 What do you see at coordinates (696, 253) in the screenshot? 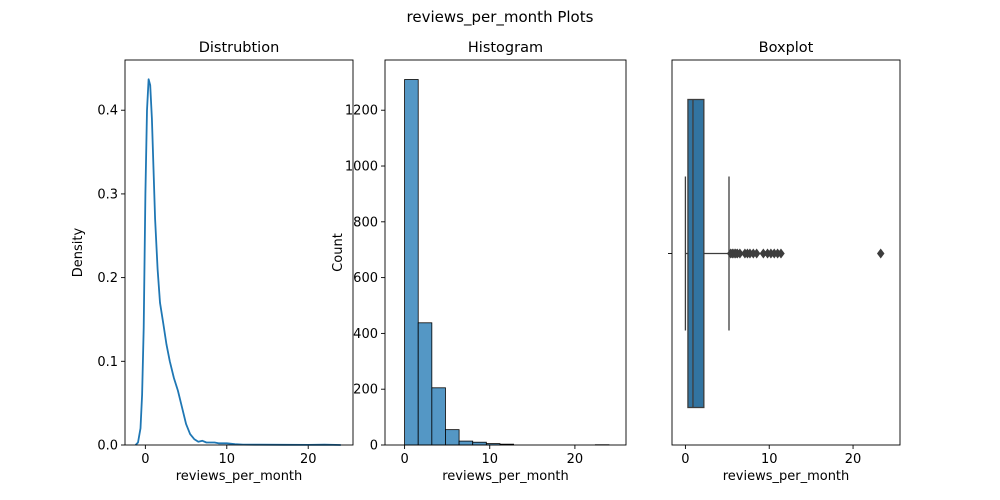
I see `iqr-box` at bounding box center [696, 253].